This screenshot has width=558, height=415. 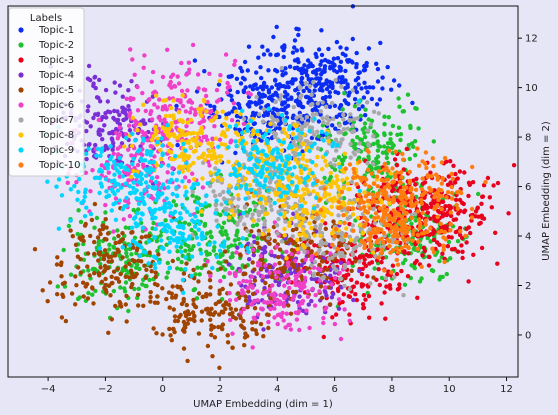 What do you see at coordinates (56, 45) in the screenshot?
I see `legend-label: Topic-2` at bounding box center [56, 45].